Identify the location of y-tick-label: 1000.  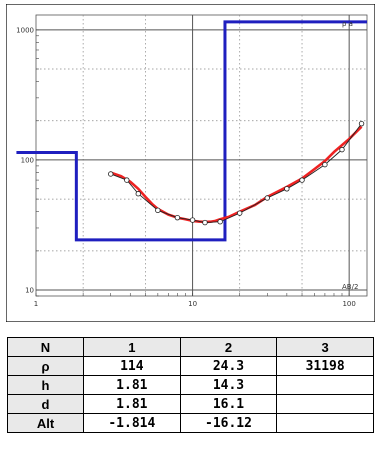
(25, 30).